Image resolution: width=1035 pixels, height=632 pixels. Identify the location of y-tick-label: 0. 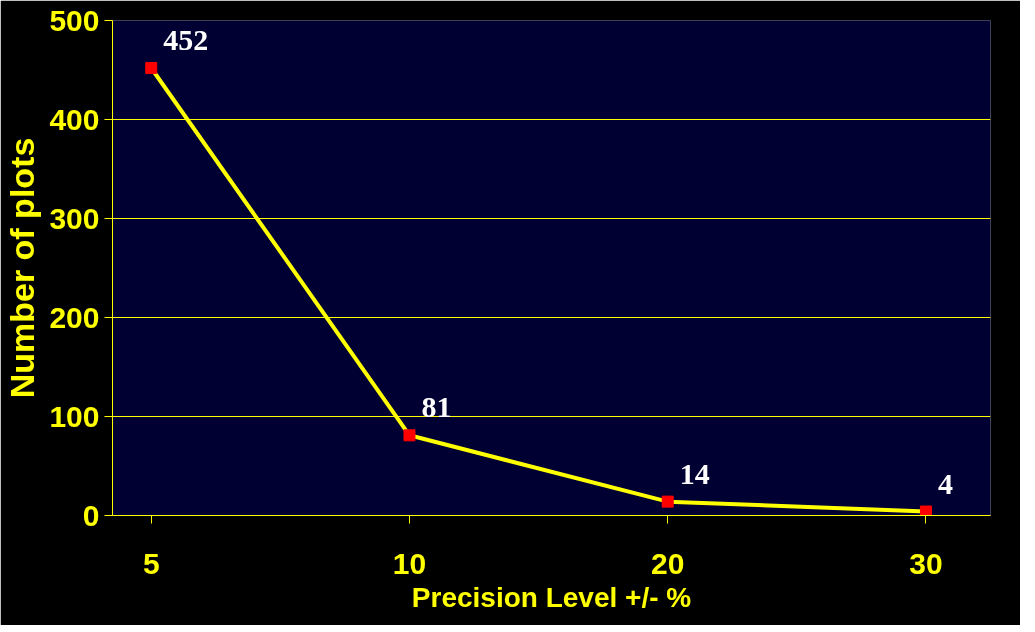
(91, 515).